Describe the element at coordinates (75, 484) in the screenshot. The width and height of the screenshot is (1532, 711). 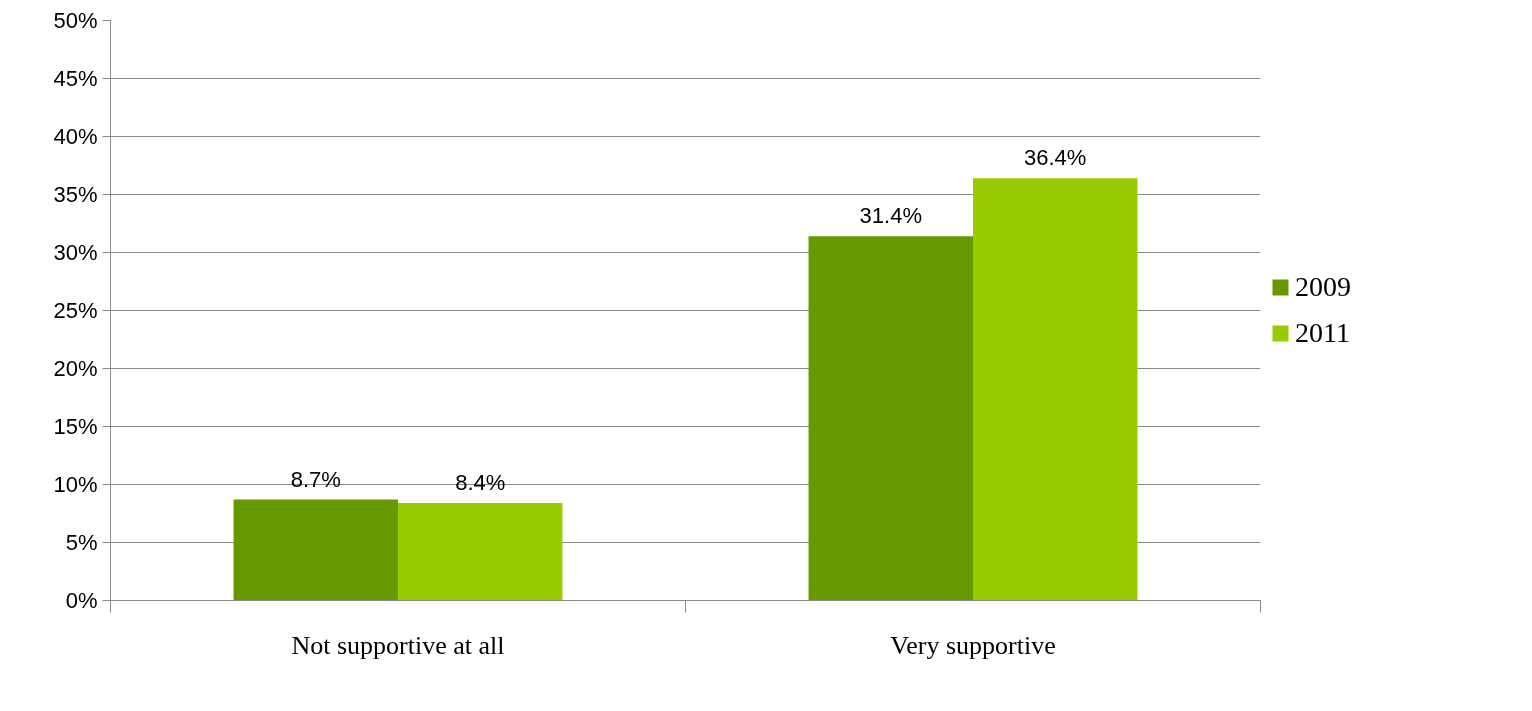
I see `y-tick-label: 10%` at that location.